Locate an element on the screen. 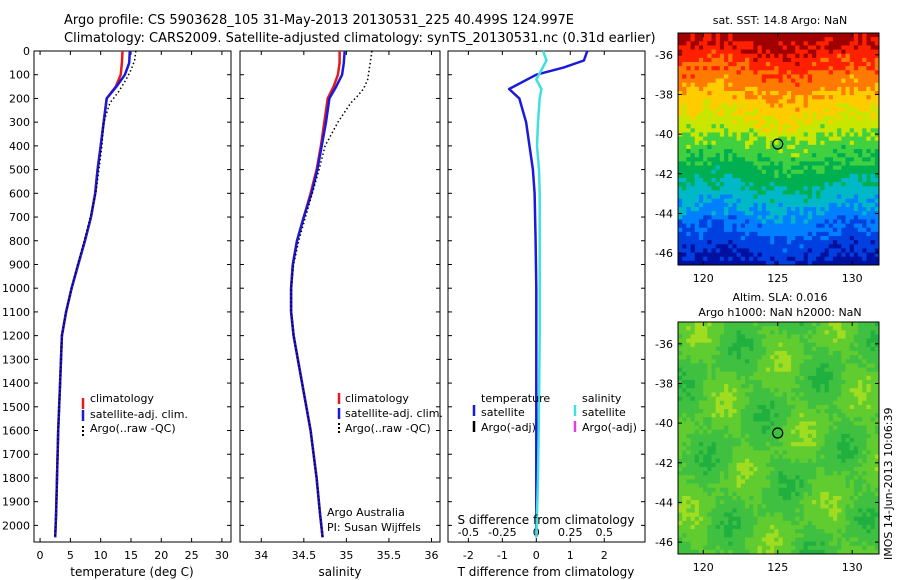  y-tick-label: 1600 is located at coordinates (16, 431).